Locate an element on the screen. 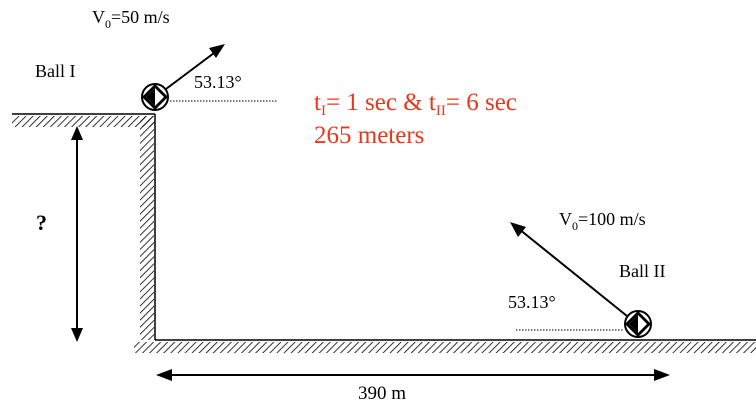 This screenshot has height=405, width=756. ball-two-velocity-arrow is located at coordinates (569, 269).